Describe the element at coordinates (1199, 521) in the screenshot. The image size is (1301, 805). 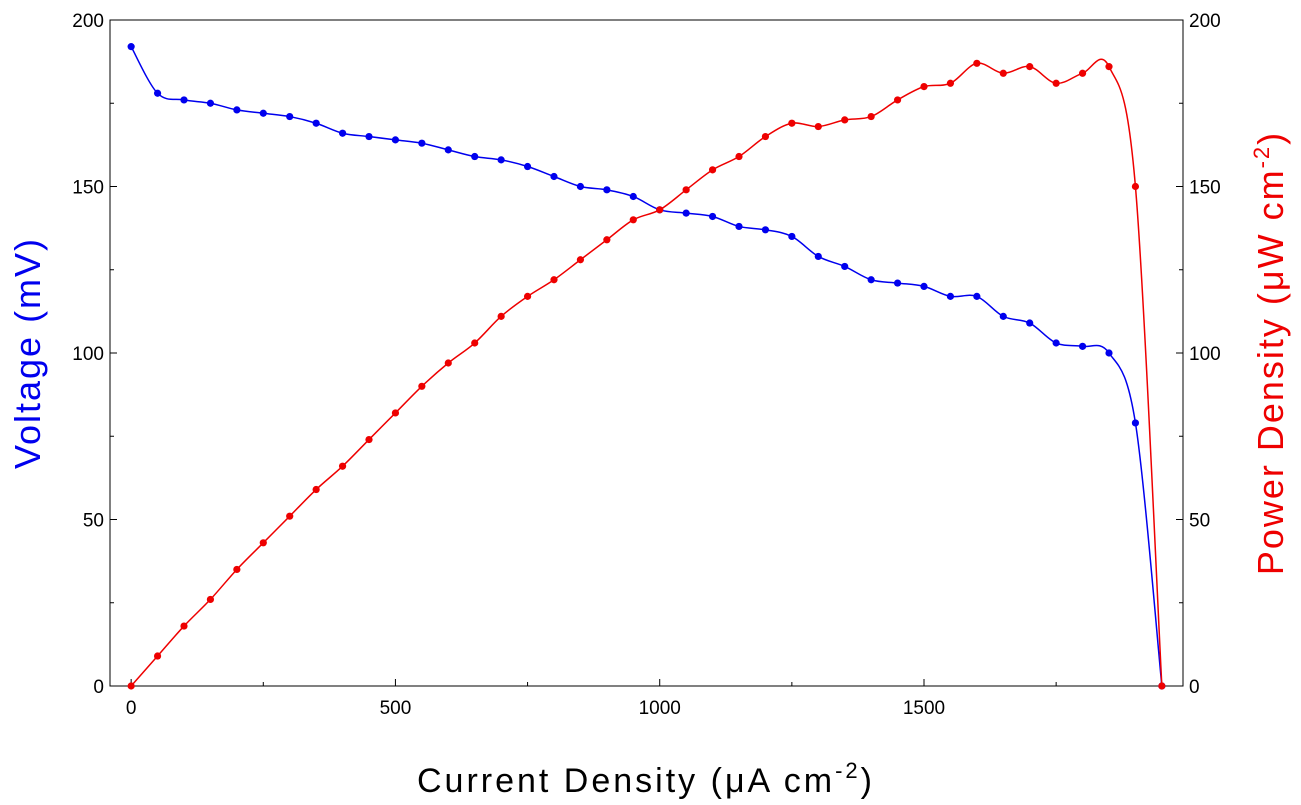
I see `y-right-tick-label: 50` at that location.